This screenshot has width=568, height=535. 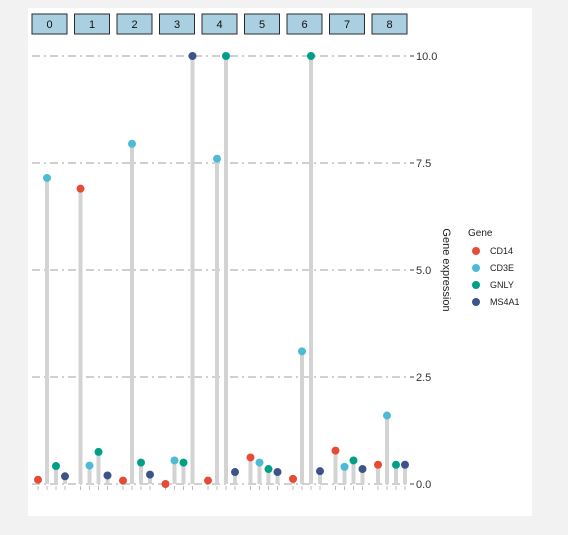 I want to click on facet-label: 5, so click(x=262, y=25).